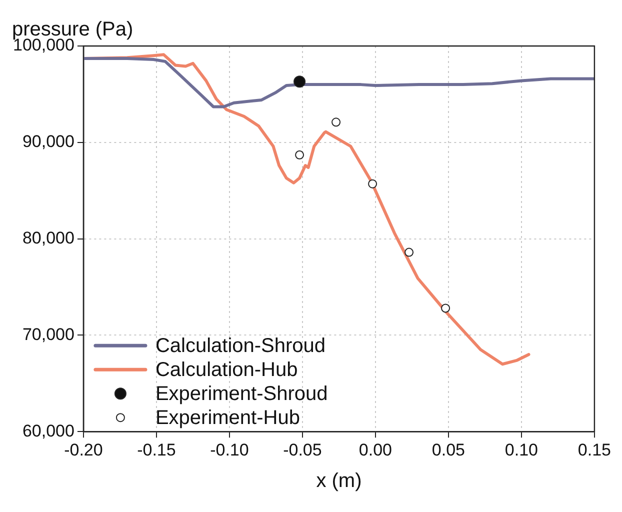 The width and height of the screenshot is (622, 512). Describe the element at coordinates (302, 450) in the screenshot. I see `x-tick-label: -0.05` at that location.